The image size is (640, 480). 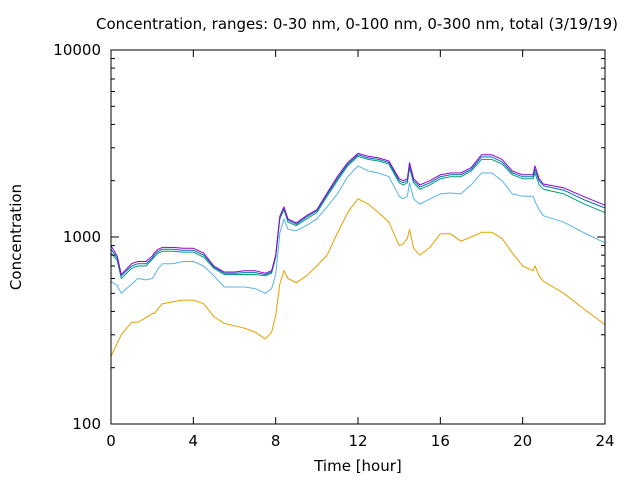 What do you see at coordinates (357, 466) in the screenshot?
I see `x-axis-label: Time [hour]` at bounding box center [357, 466].